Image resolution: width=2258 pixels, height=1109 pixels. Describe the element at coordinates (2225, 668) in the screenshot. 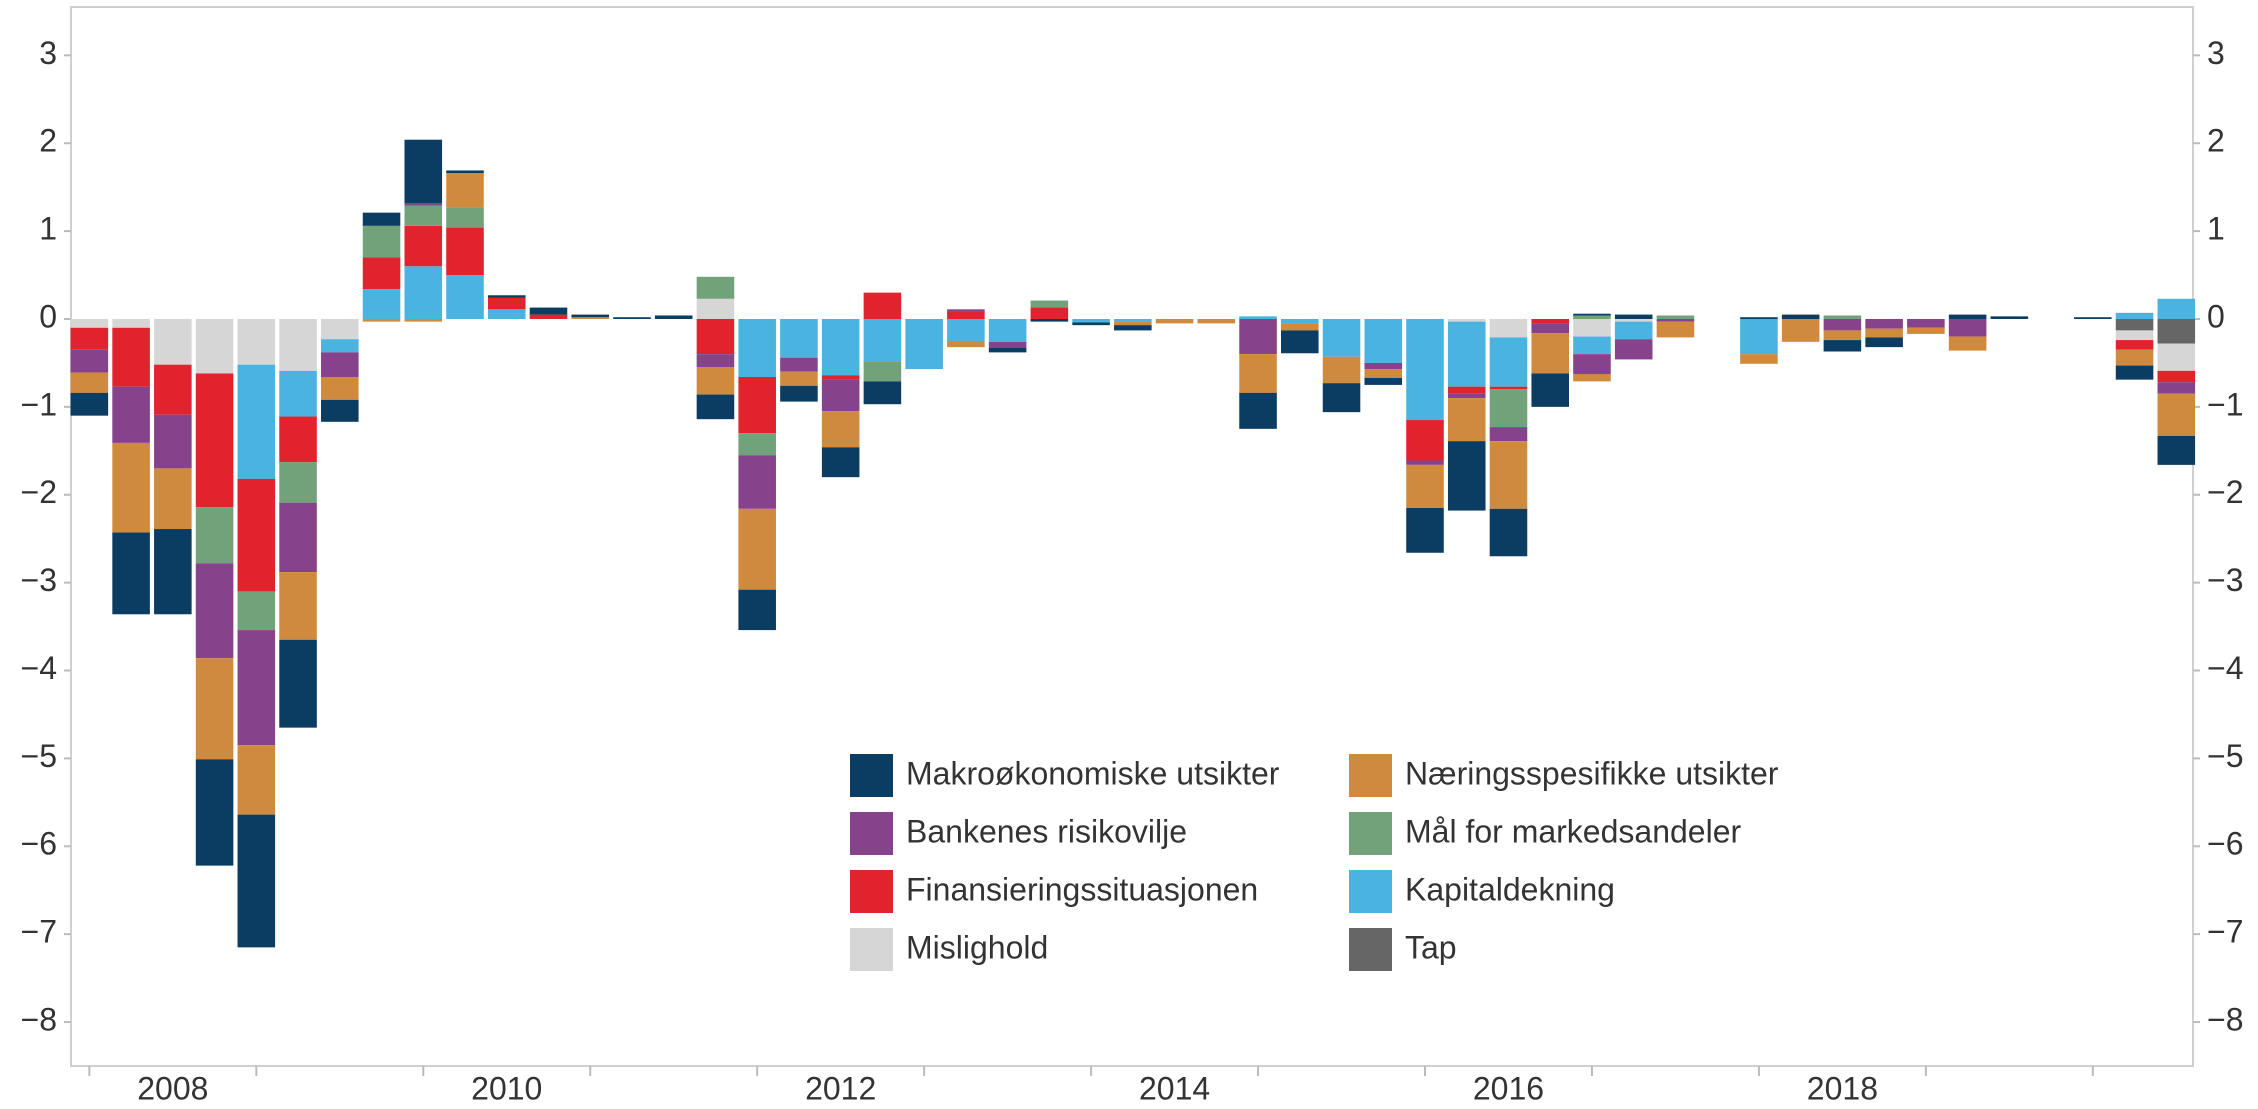

I see `y2-tick-label: −4` at that location.